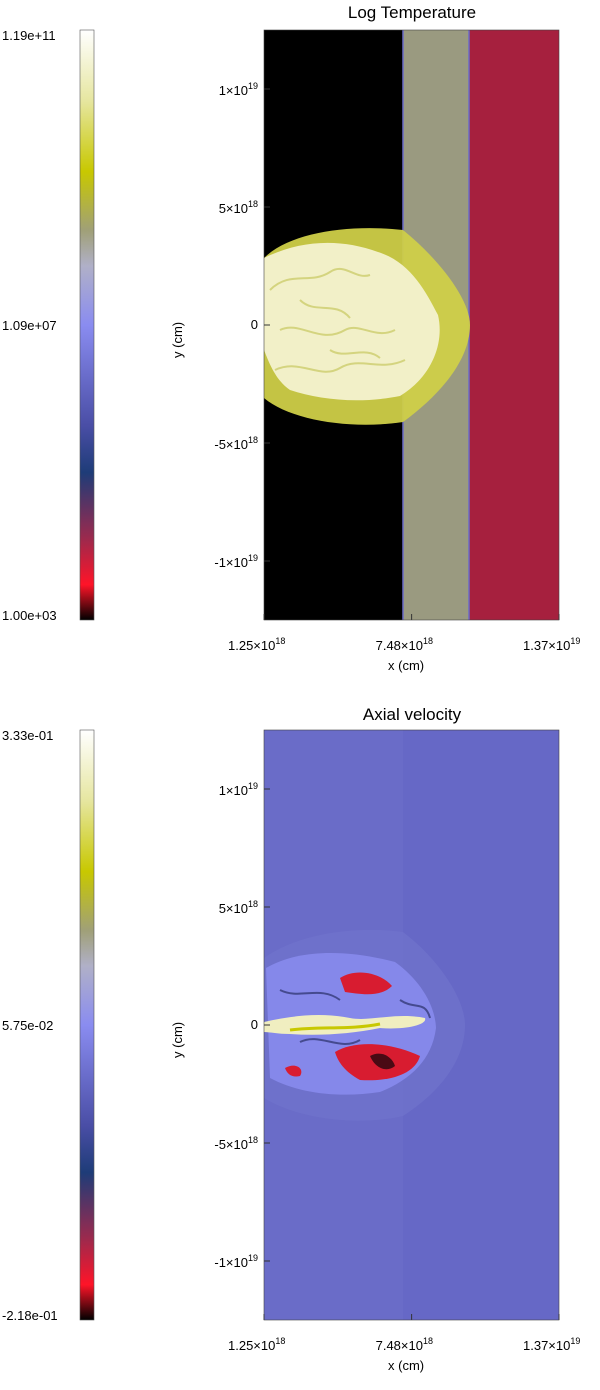  I want to click on chart-title: Axial velocity, so click(412, 714).